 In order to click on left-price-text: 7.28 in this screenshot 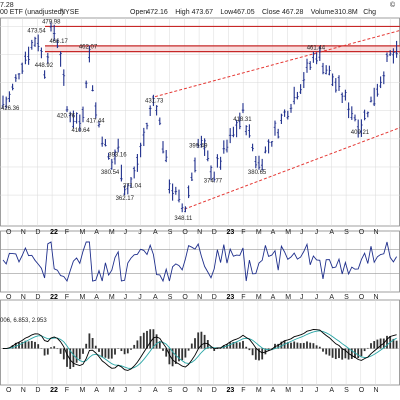, I will do `click(7, 5)`.